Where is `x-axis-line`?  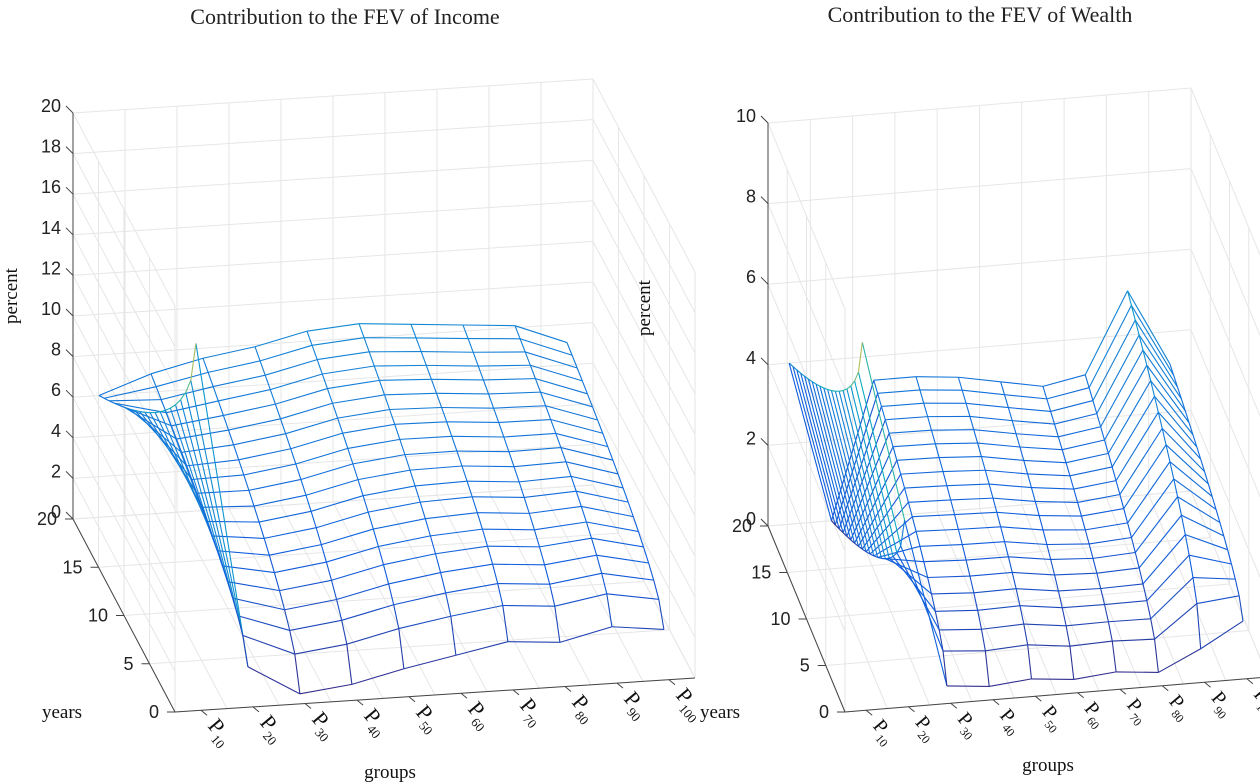
x-axis-line is located at coordinates (435, 695).